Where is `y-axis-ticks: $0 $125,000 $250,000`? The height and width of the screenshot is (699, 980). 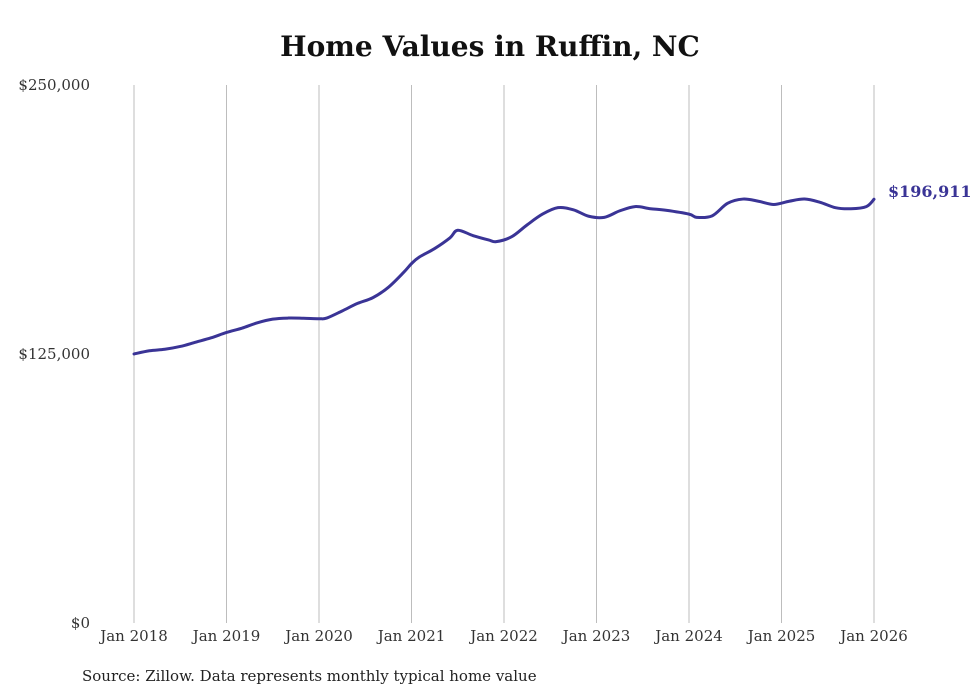
y-axis-ticks: $0 $125,000 $250,000 is located at coordinates (54, 354).